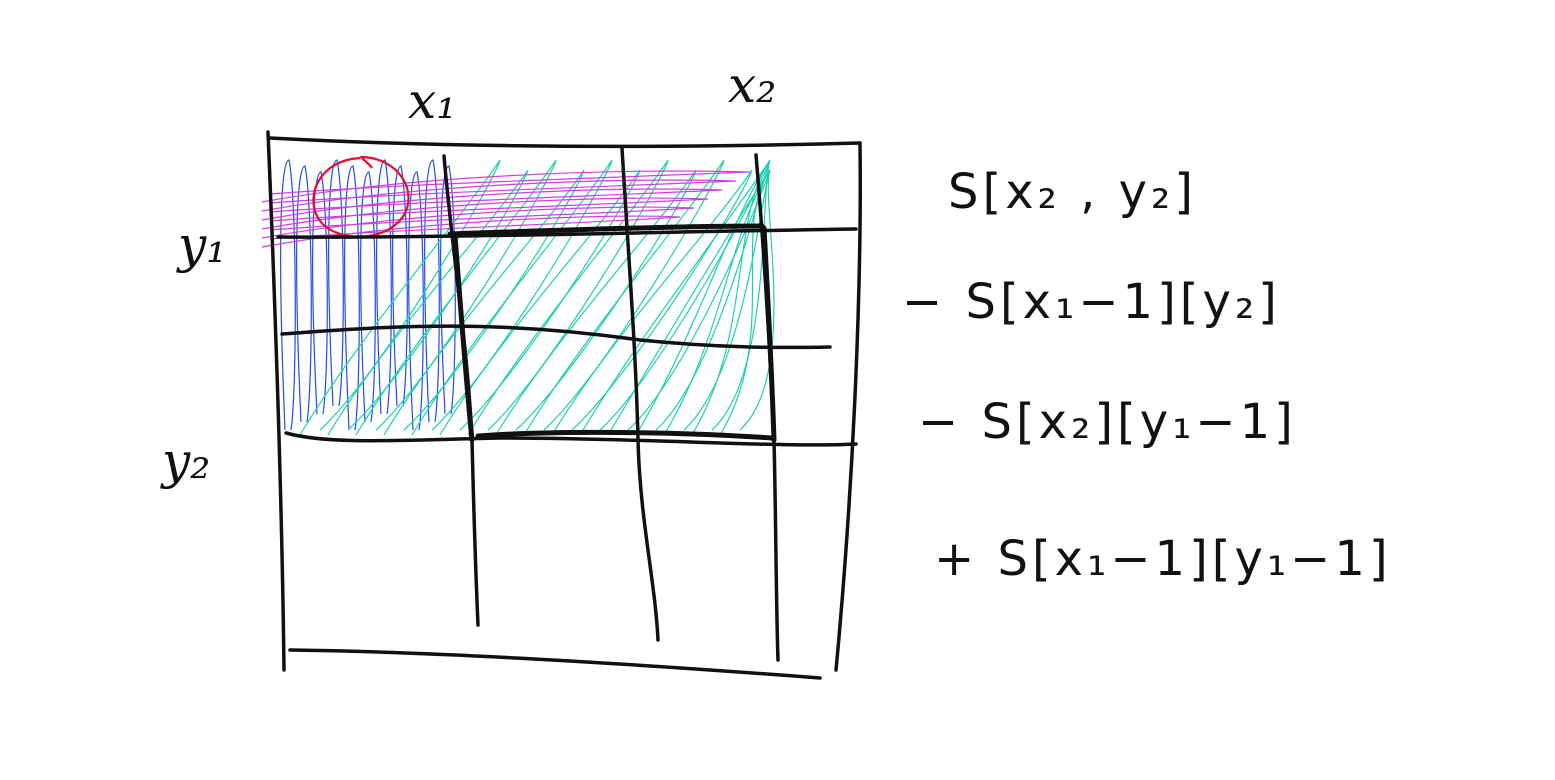 This screenshot has width=1555, height=780. What do you see at coordinates (769, 334) in the screenshot?
I see `query-rect-right` at bounding box center [769, 334].